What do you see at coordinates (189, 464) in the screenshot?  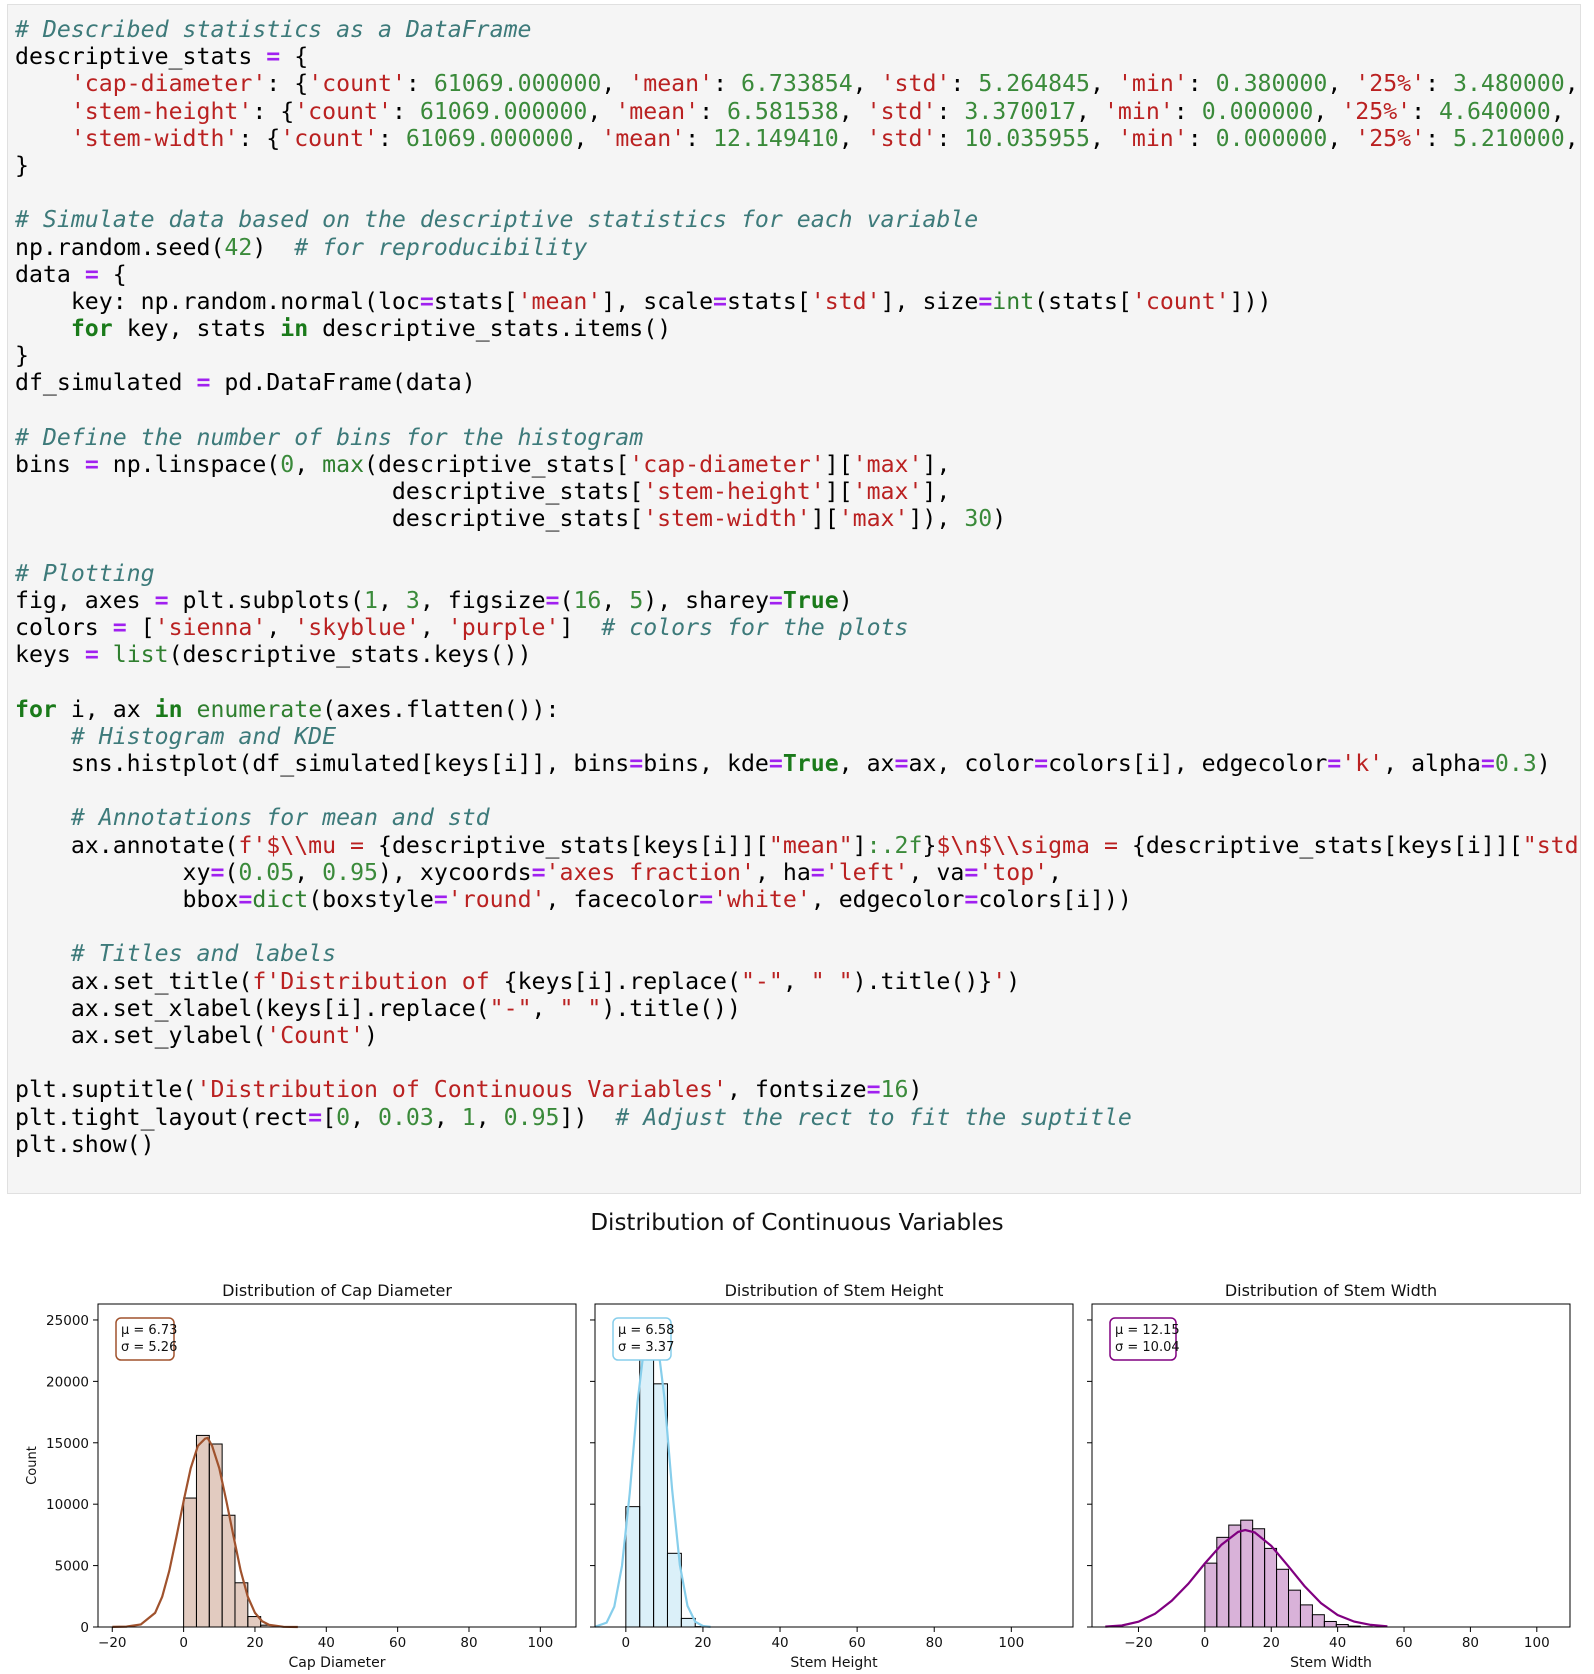 I see `code-token: np.linspace(` at bounding box center [189, 464].